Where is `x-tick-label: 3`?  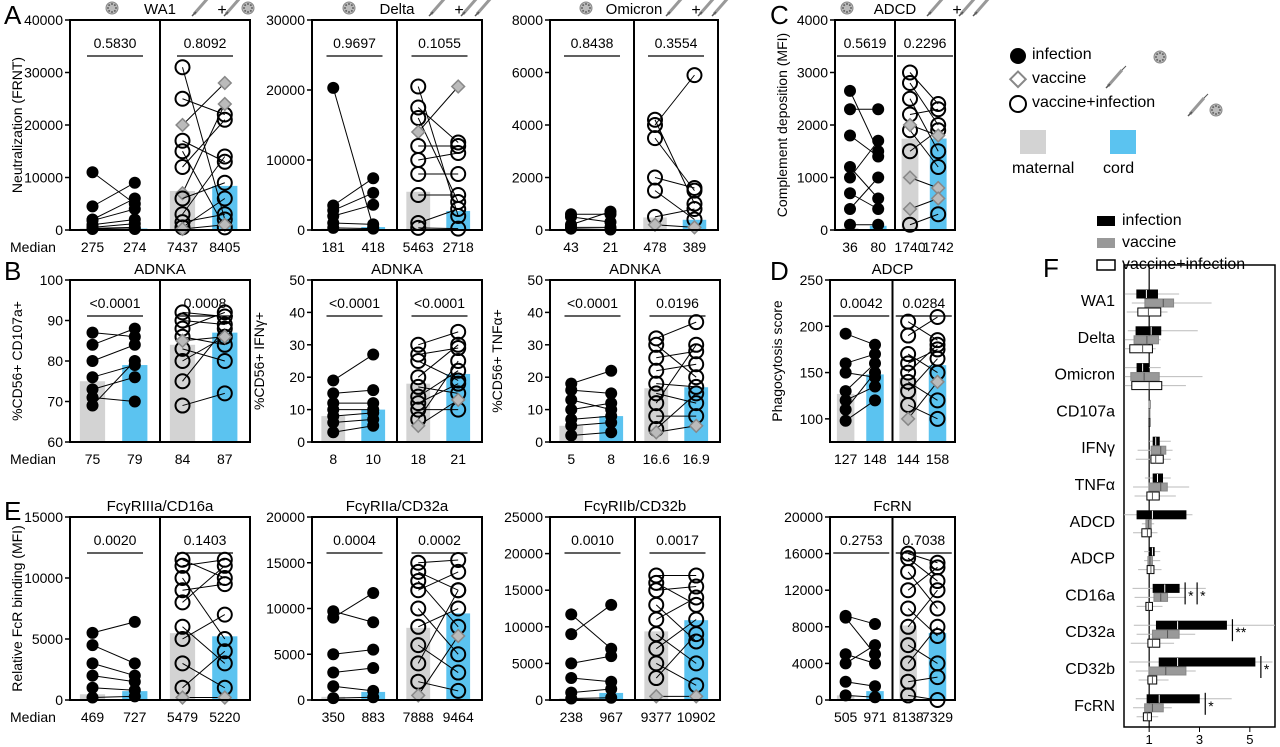 x-tick-label: 3 is located at coordinates (1199, 739).